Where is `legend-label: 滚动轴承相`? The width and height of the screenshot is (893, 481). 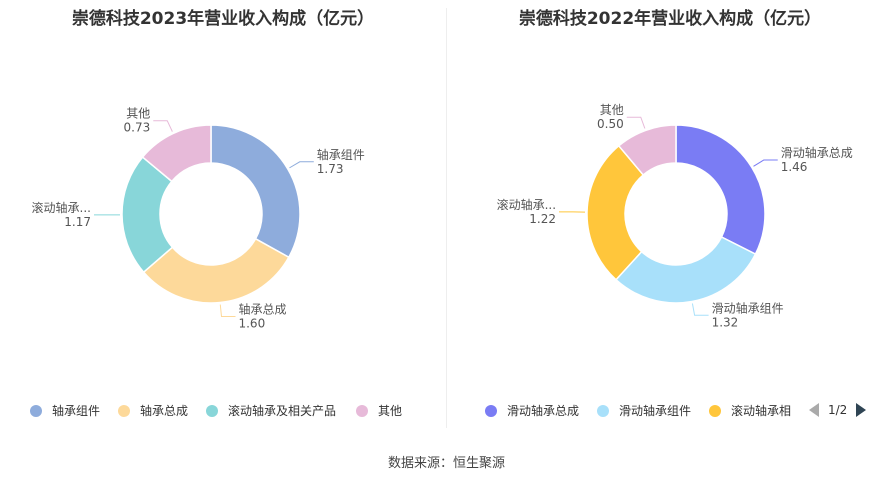 legend-label: 滚动轴承相 is located at coordinates (761, 411).